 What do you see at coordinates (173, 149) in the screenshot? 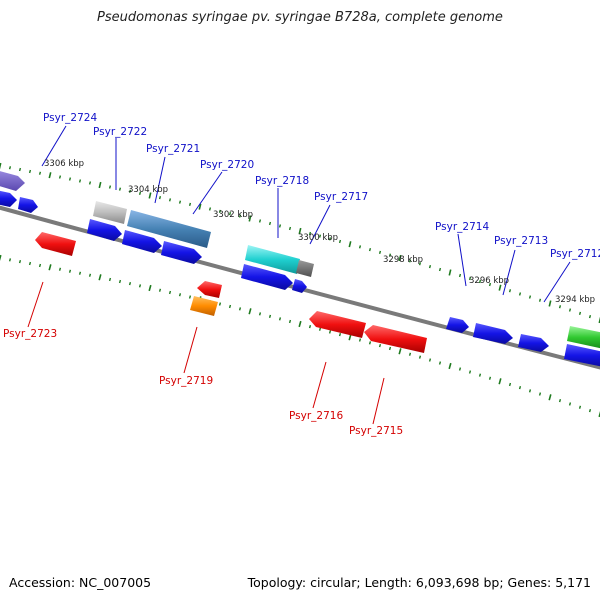
I see `gene-label-psyr-2721: Psyr_2721` at bounding box center [173, 149].